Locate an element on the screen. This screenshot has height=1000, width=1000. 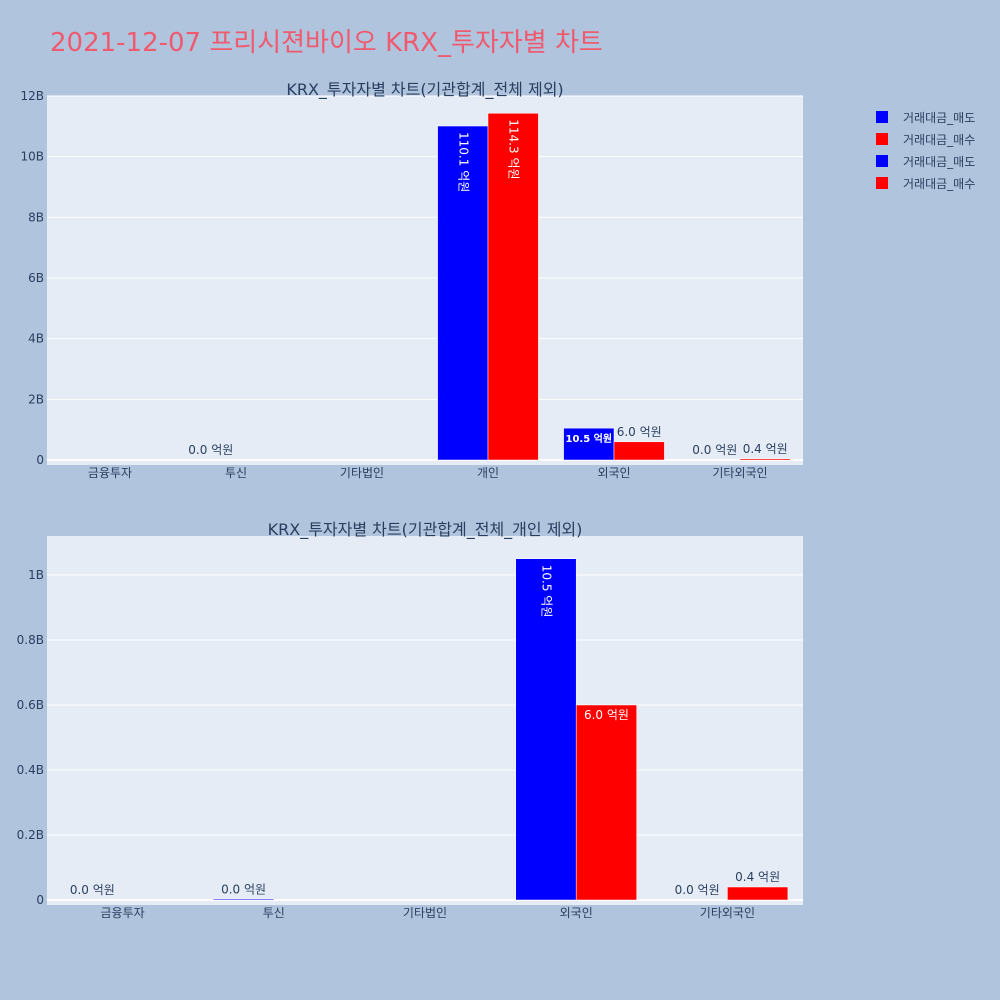
legend: 거래대금_매도 거래대금_매수 거래대금_매도 거래대금_매수 is located at coordinates (925, 150).